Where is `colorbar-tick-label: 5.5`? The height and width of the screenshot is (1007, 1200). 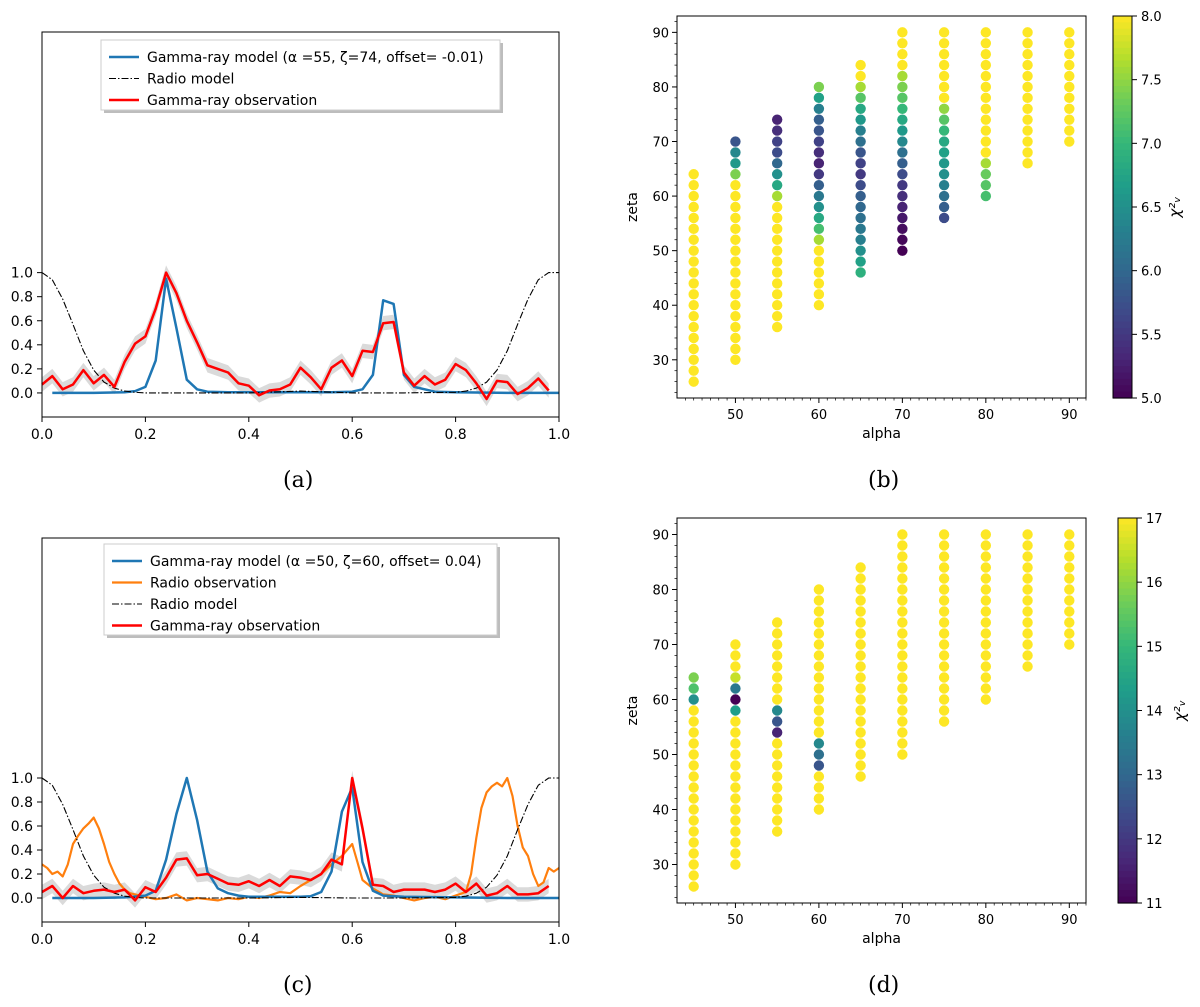
colorbar-tick-label: 5.5 is located at coordinates (1151, 335).